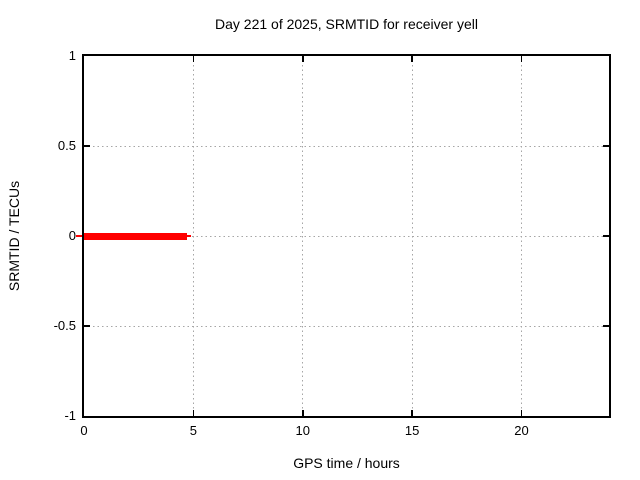 The width and height of the screenshot is (640, 480). Describe the element at coordinates (70, 415) in the screenshot. I see `y-tick-label: -1` at that location.